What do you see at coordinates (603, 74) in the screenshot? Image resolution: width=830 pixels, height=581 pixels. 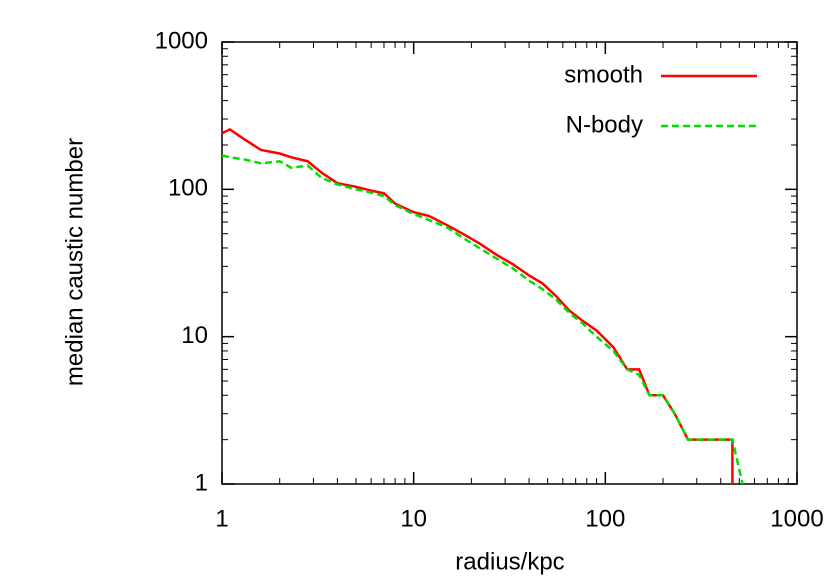 I see `legend-label: smooth` at bounding box center [603, 74].